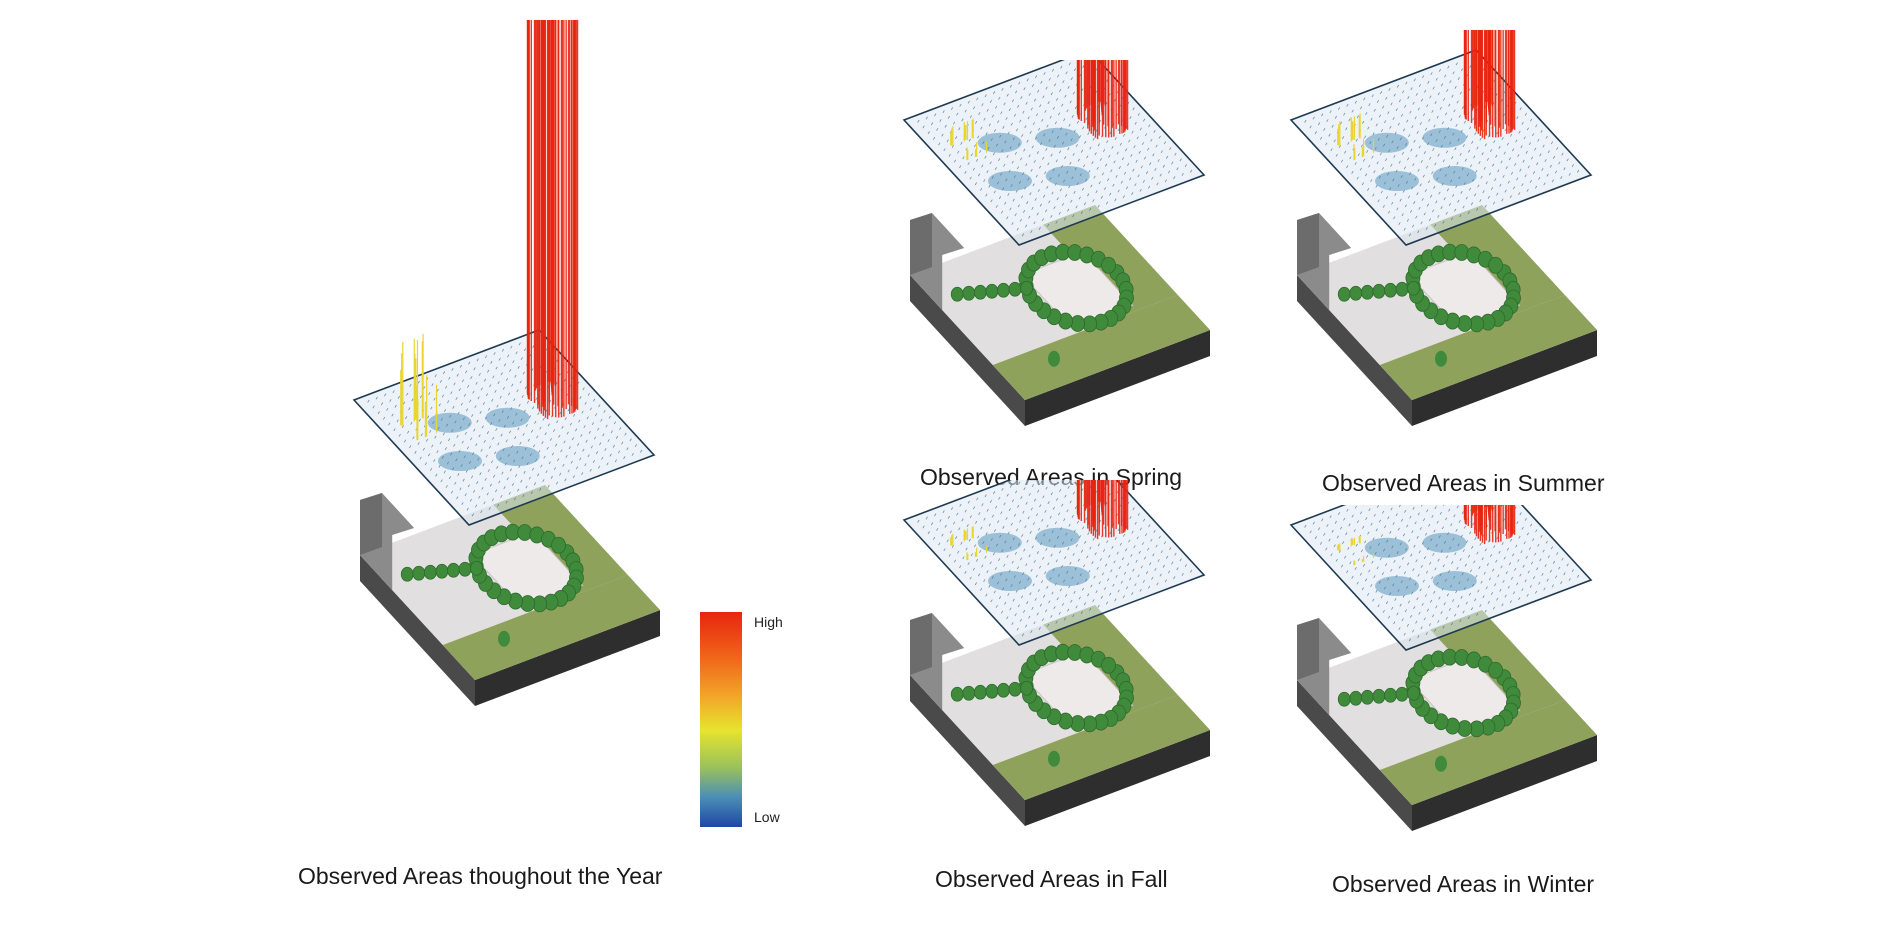 The height and width of the screenshot is (927, 1900). What do you see at coordinates (768, 622) in the screenshot?
I see `legend-high-label: High` at bounding box center [768, 622].